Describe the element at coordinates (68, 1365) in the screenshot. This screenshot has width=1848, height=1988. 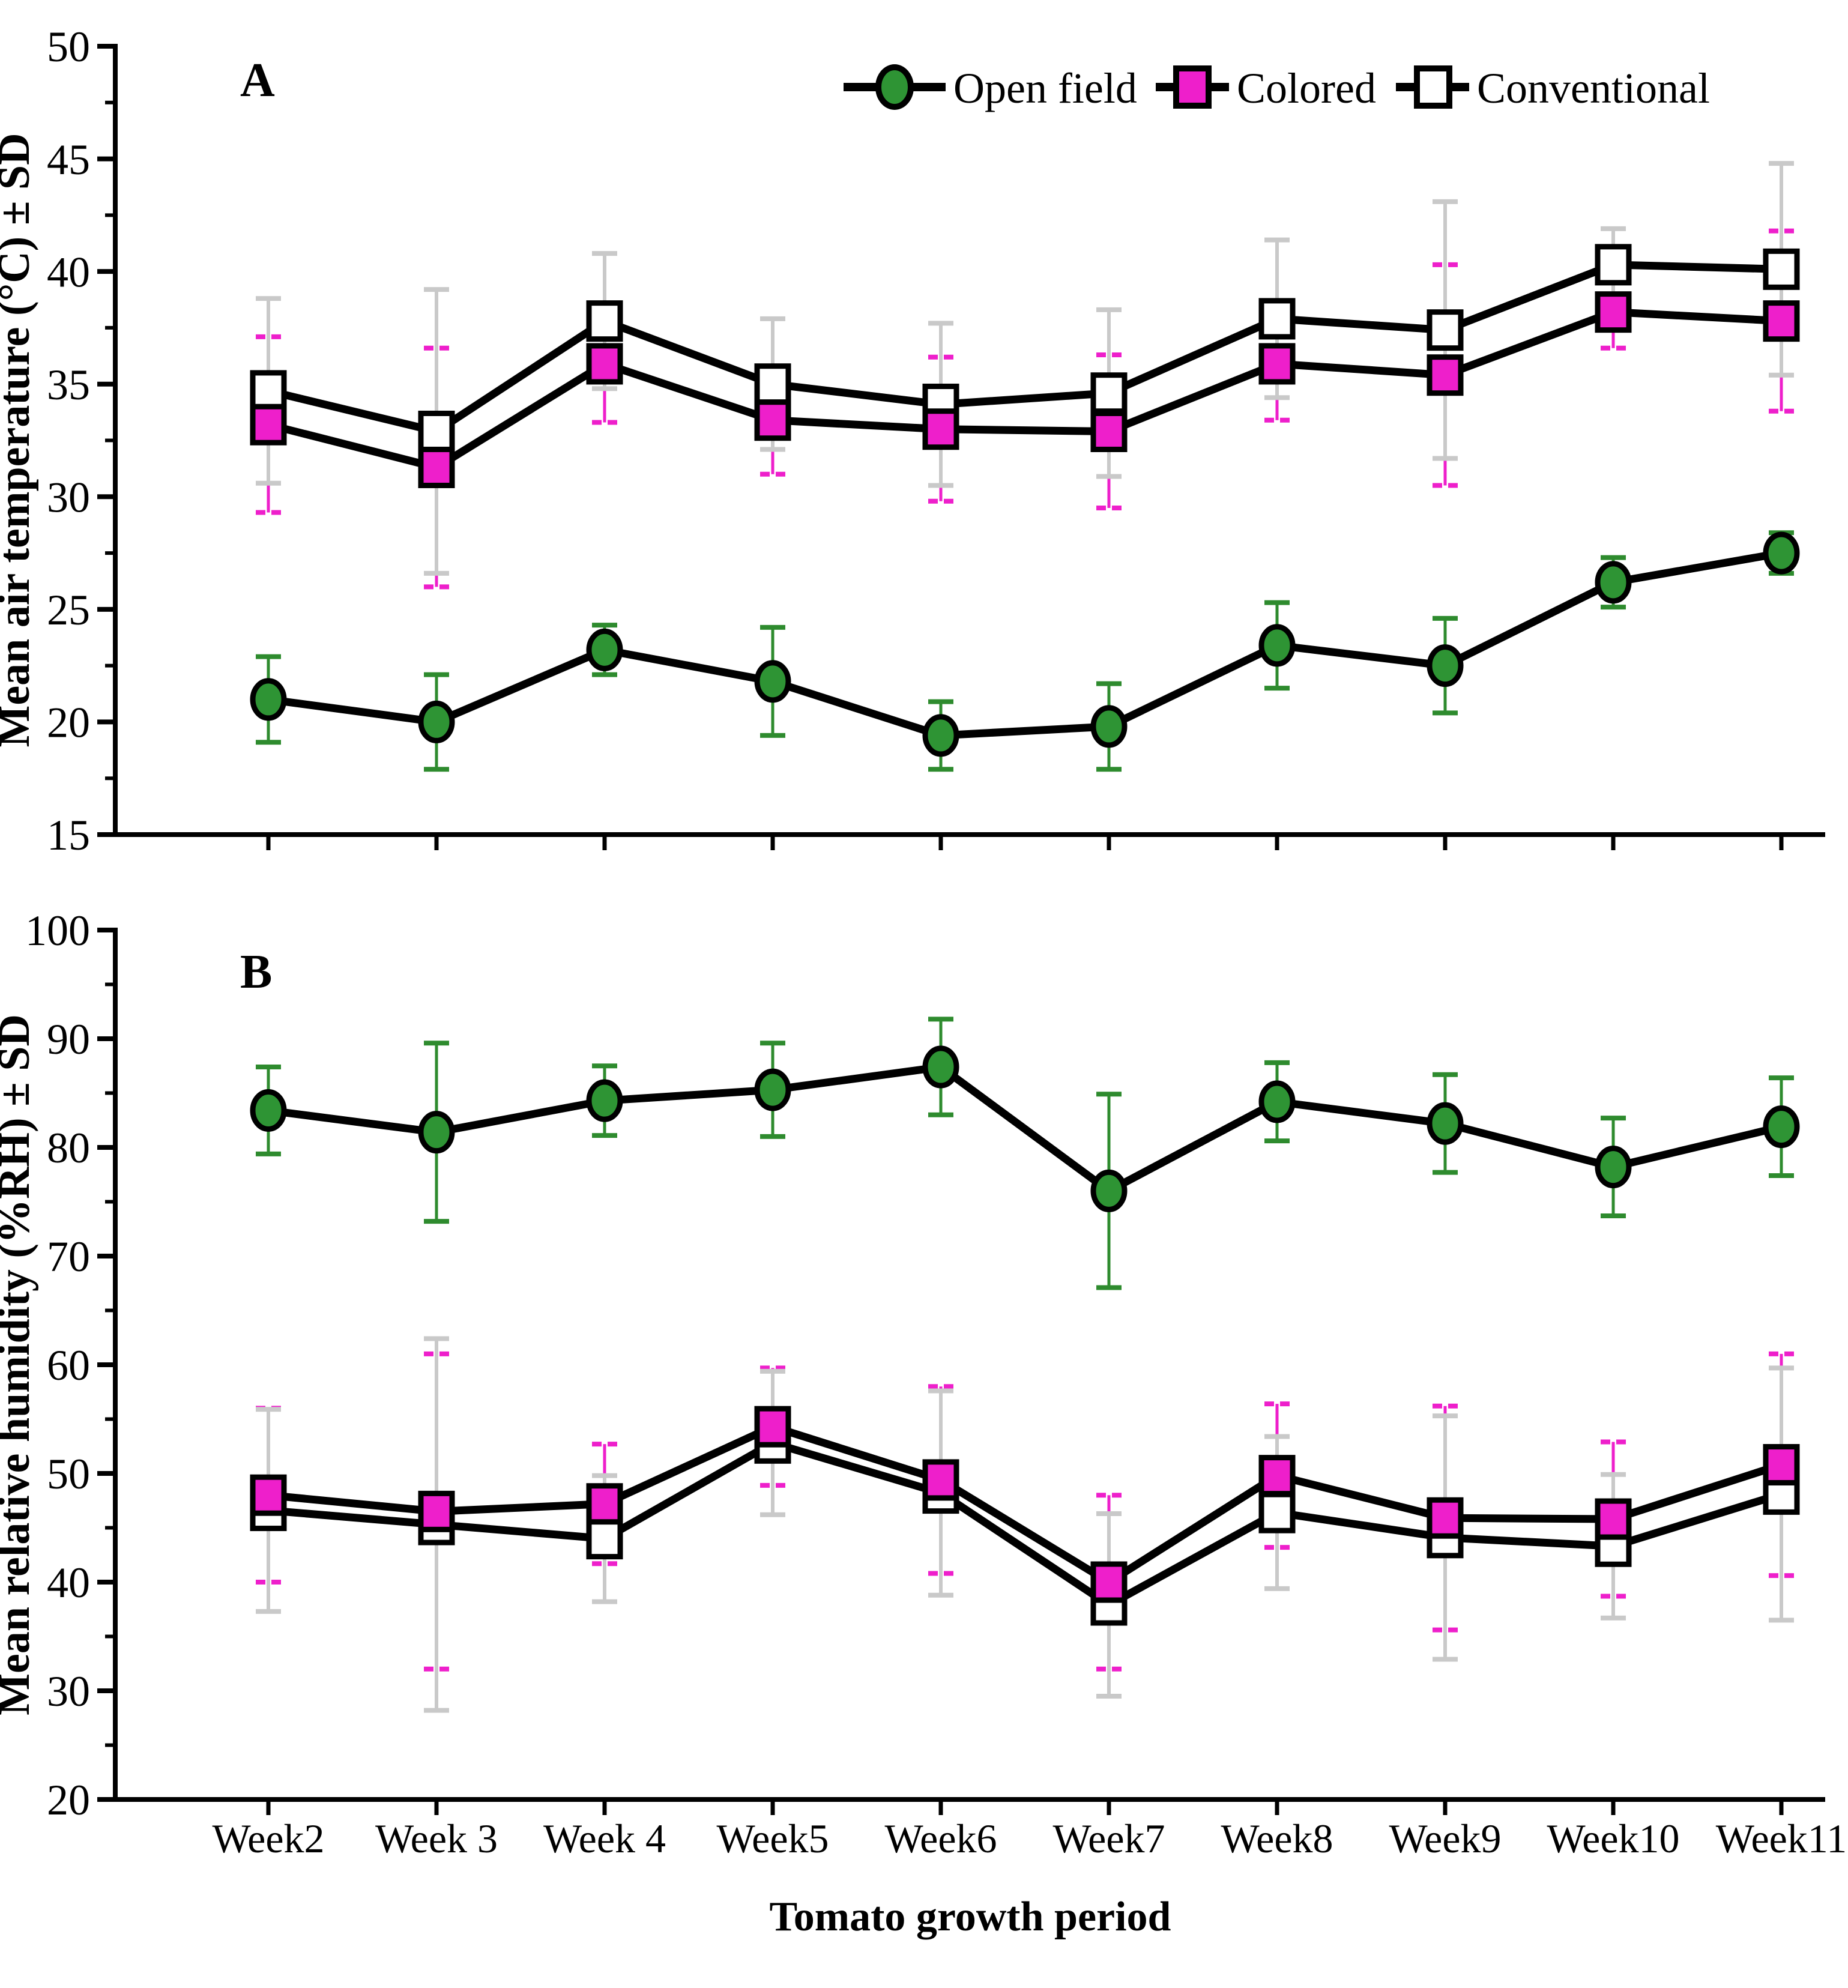
I see `y-tick-label: 60` at that location.